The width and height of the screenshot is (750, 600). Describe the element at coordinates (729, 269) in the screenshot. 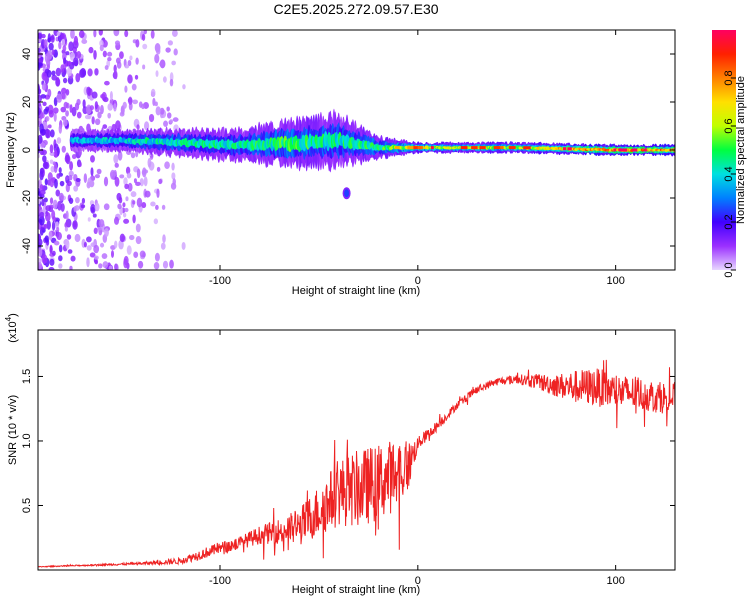

I see `colorbar-tick-label: 0.0` at that location.